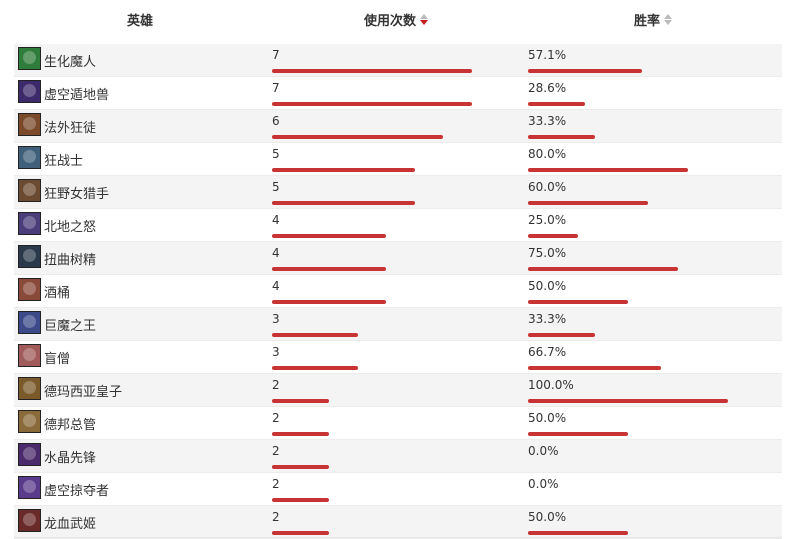 The width and height of the screenshot is (800, 539). What do you see at coordinates (551, 385) in the screenshot?
I see `win-rate: 100.0%` at bounding box center [551, 385].